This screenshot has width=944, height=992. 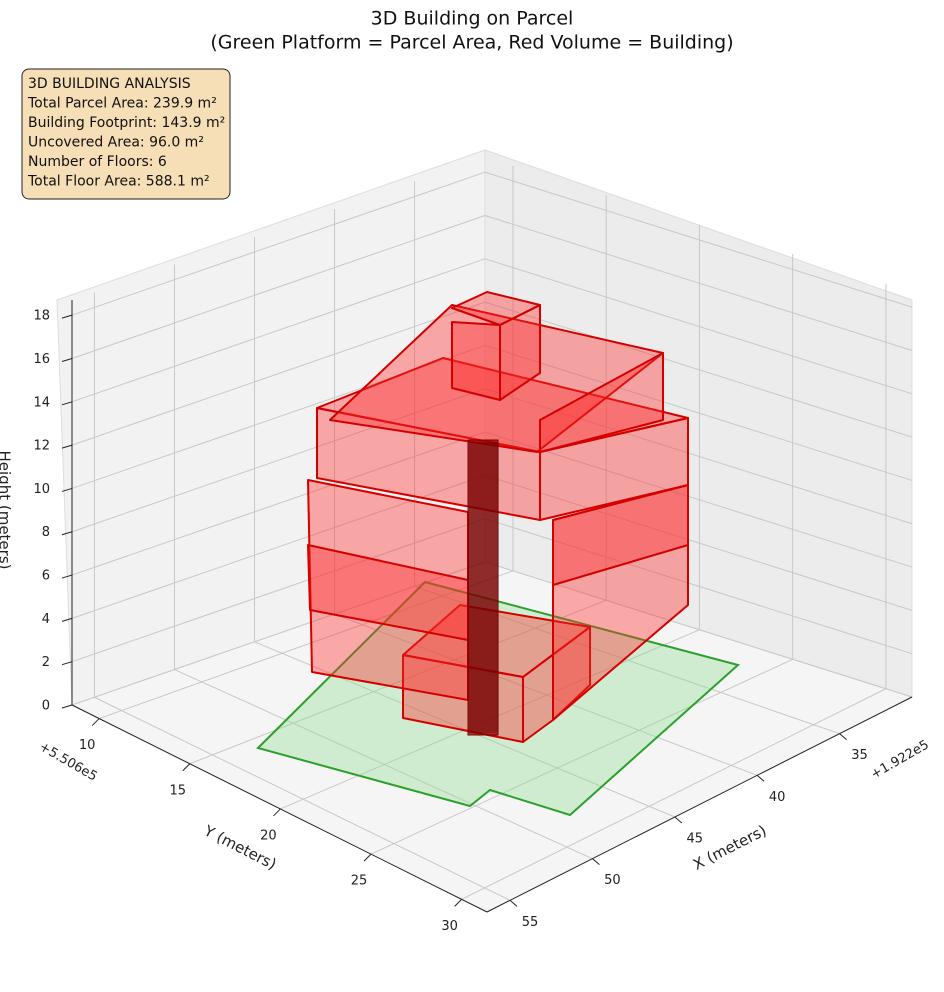 I want to click on x-axis-line, so click(x=699, y=804).